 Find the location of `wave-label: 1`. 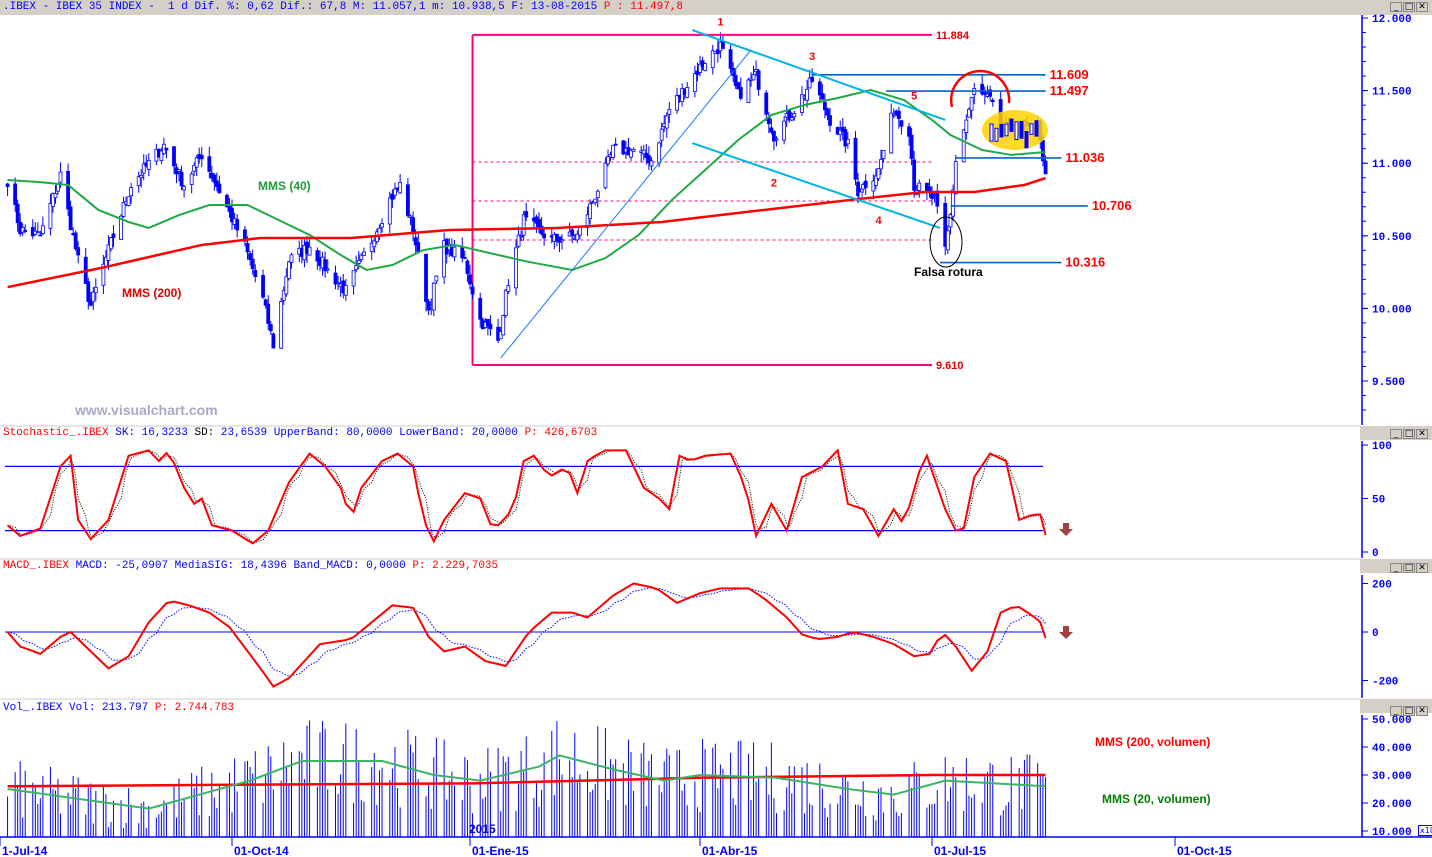

wave-label: 1 is located at coordinates (720, 22).